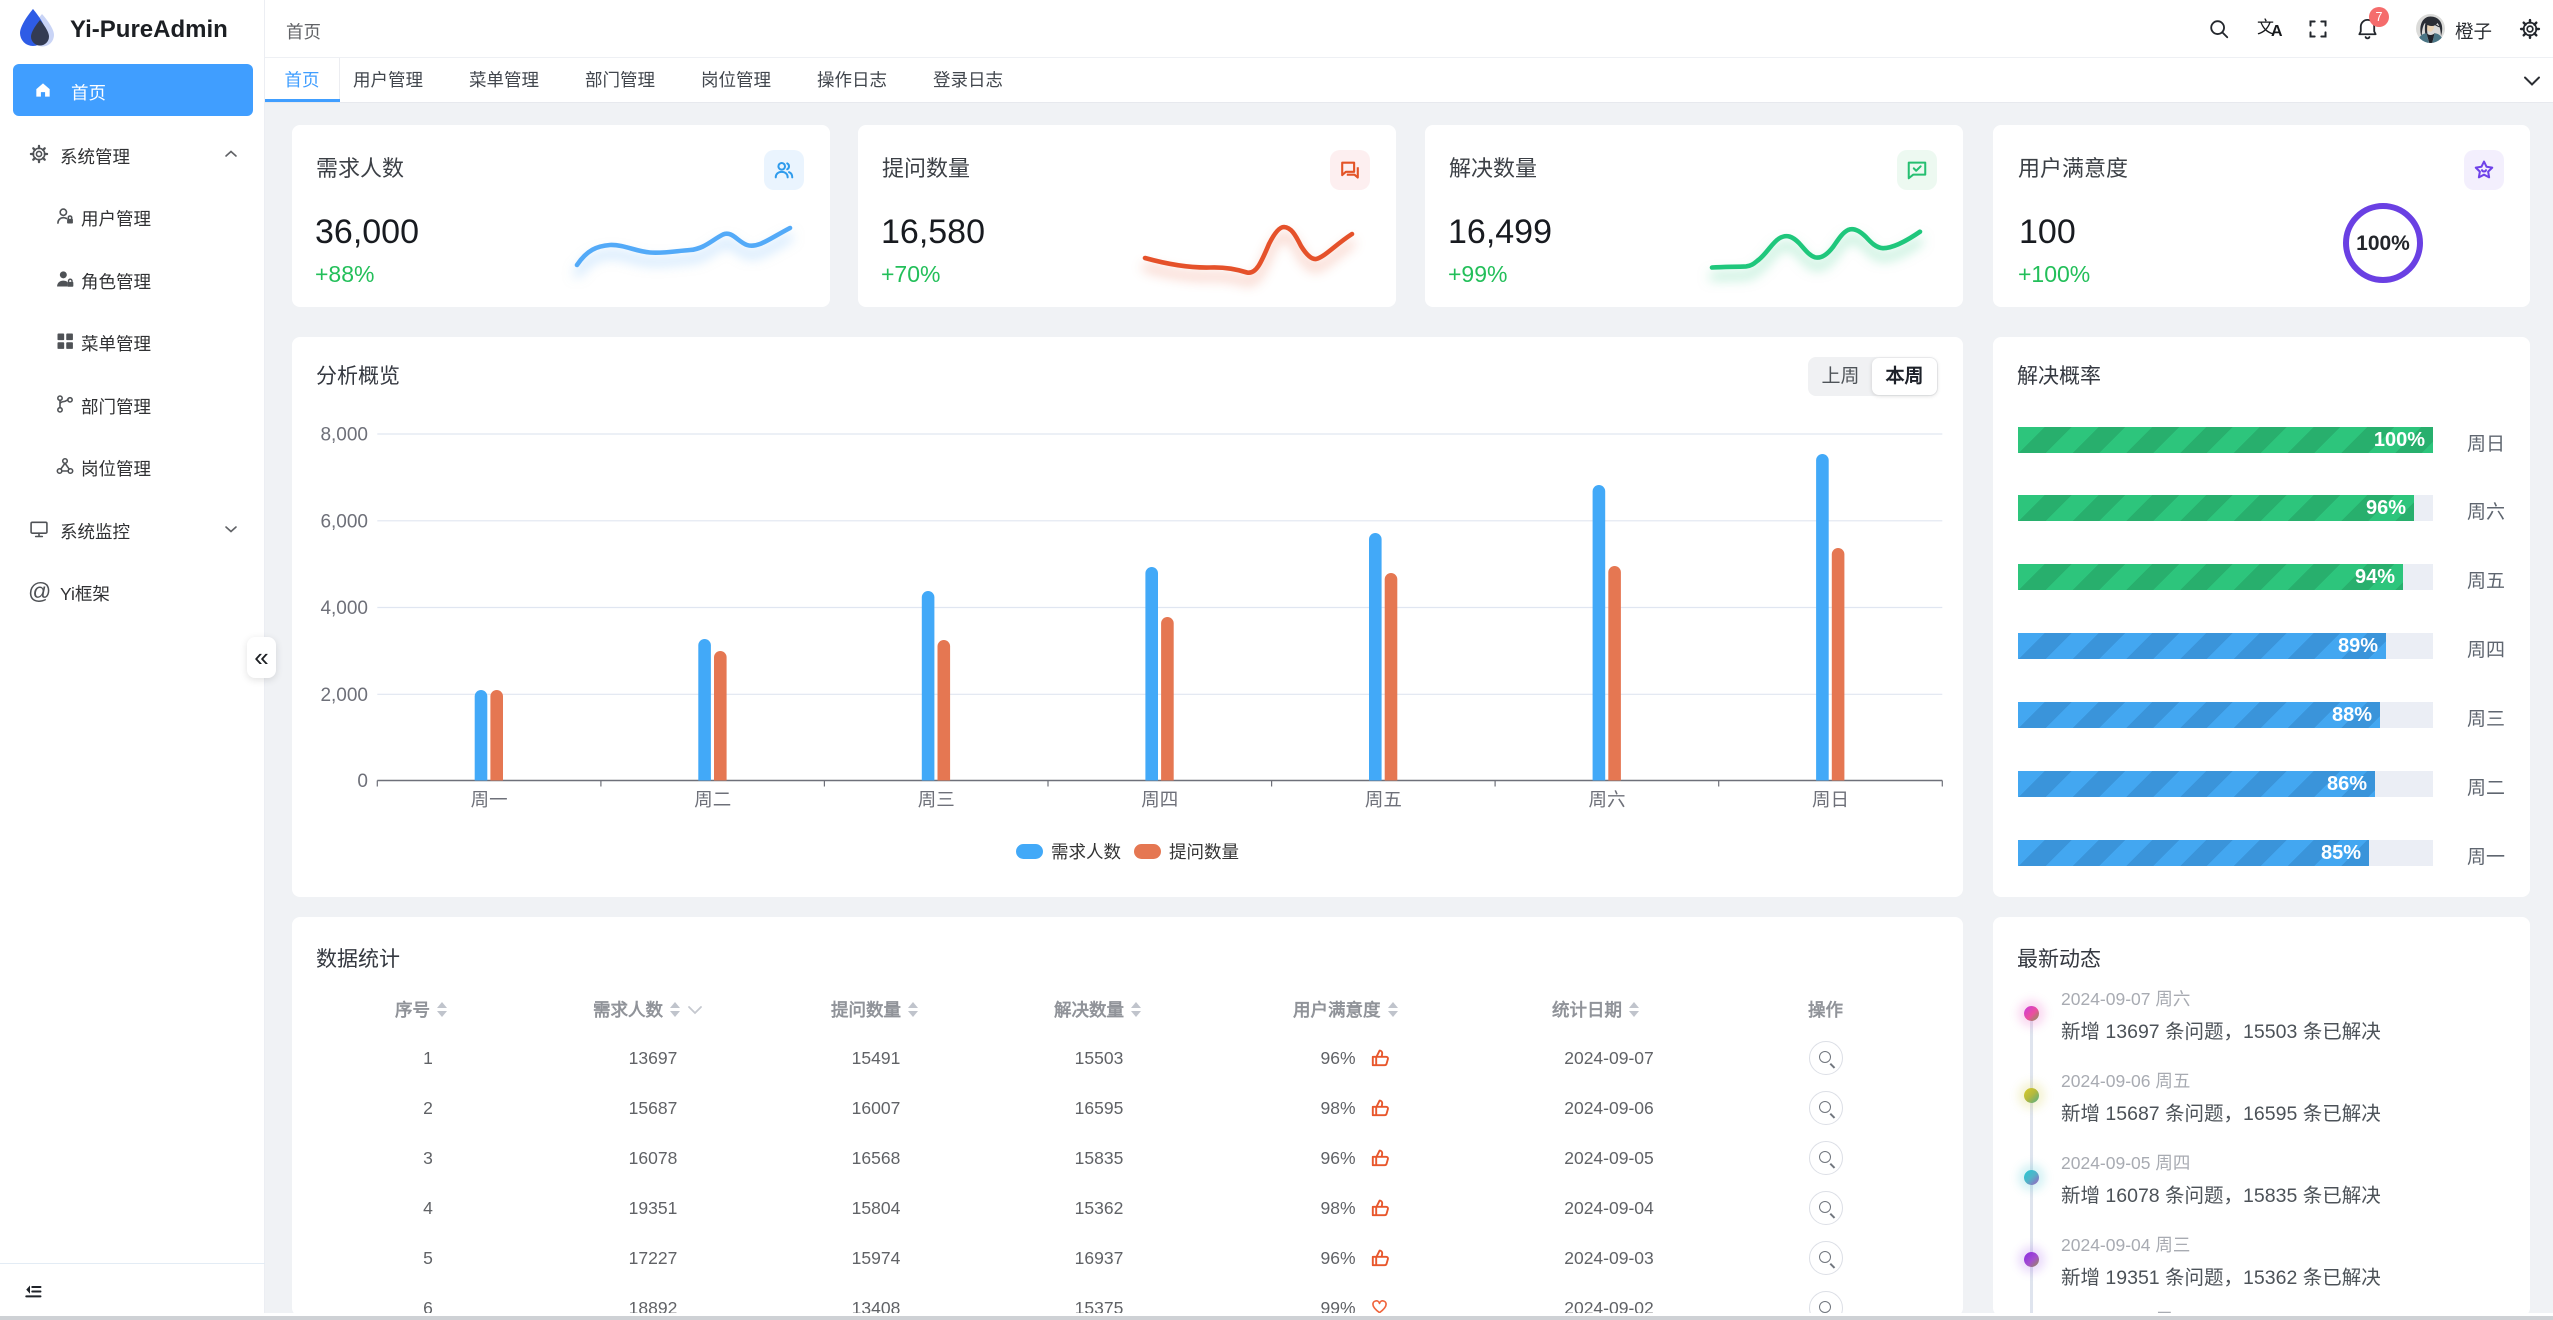  I want to click on svg-text: 2,000, so click(344, 695).